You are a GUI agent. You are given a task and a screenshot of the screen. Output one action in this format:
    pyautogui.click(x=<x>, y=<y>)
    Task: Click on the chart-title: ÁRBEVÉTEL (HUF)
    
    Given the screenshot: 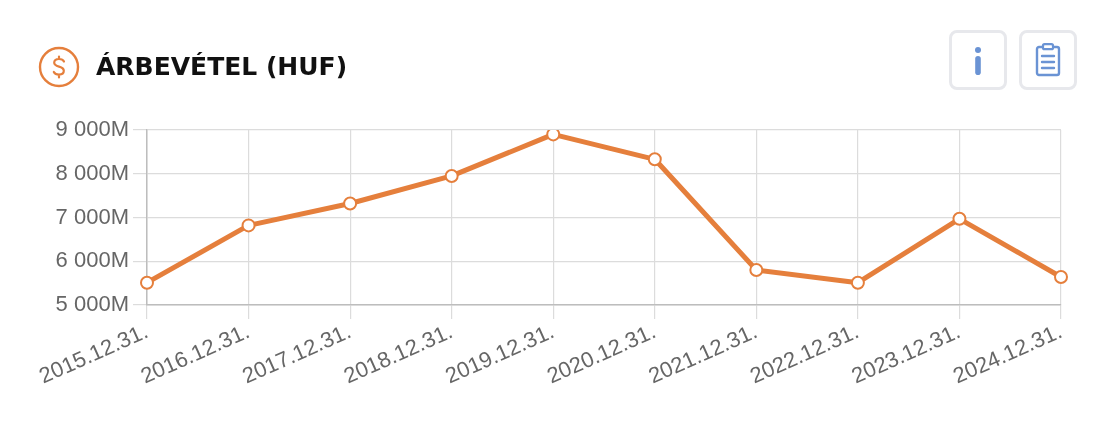 What is the action you would take?
    pyautogui.click(x=222, y=67)
    